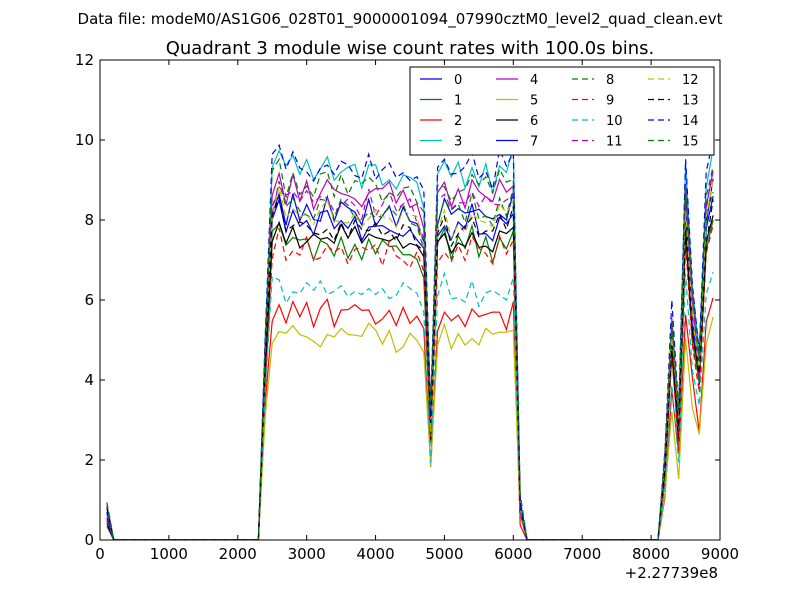 The image size is (800, 604). I want to click on y-tick-label: 8, so click(89, 220).